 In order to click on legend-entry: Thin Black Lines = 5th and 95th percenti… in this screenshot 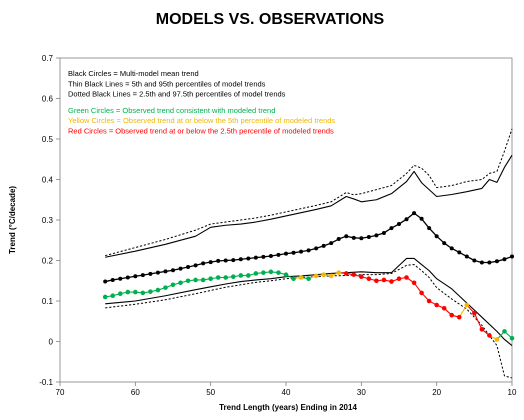, I will do `click(167, 83)`.